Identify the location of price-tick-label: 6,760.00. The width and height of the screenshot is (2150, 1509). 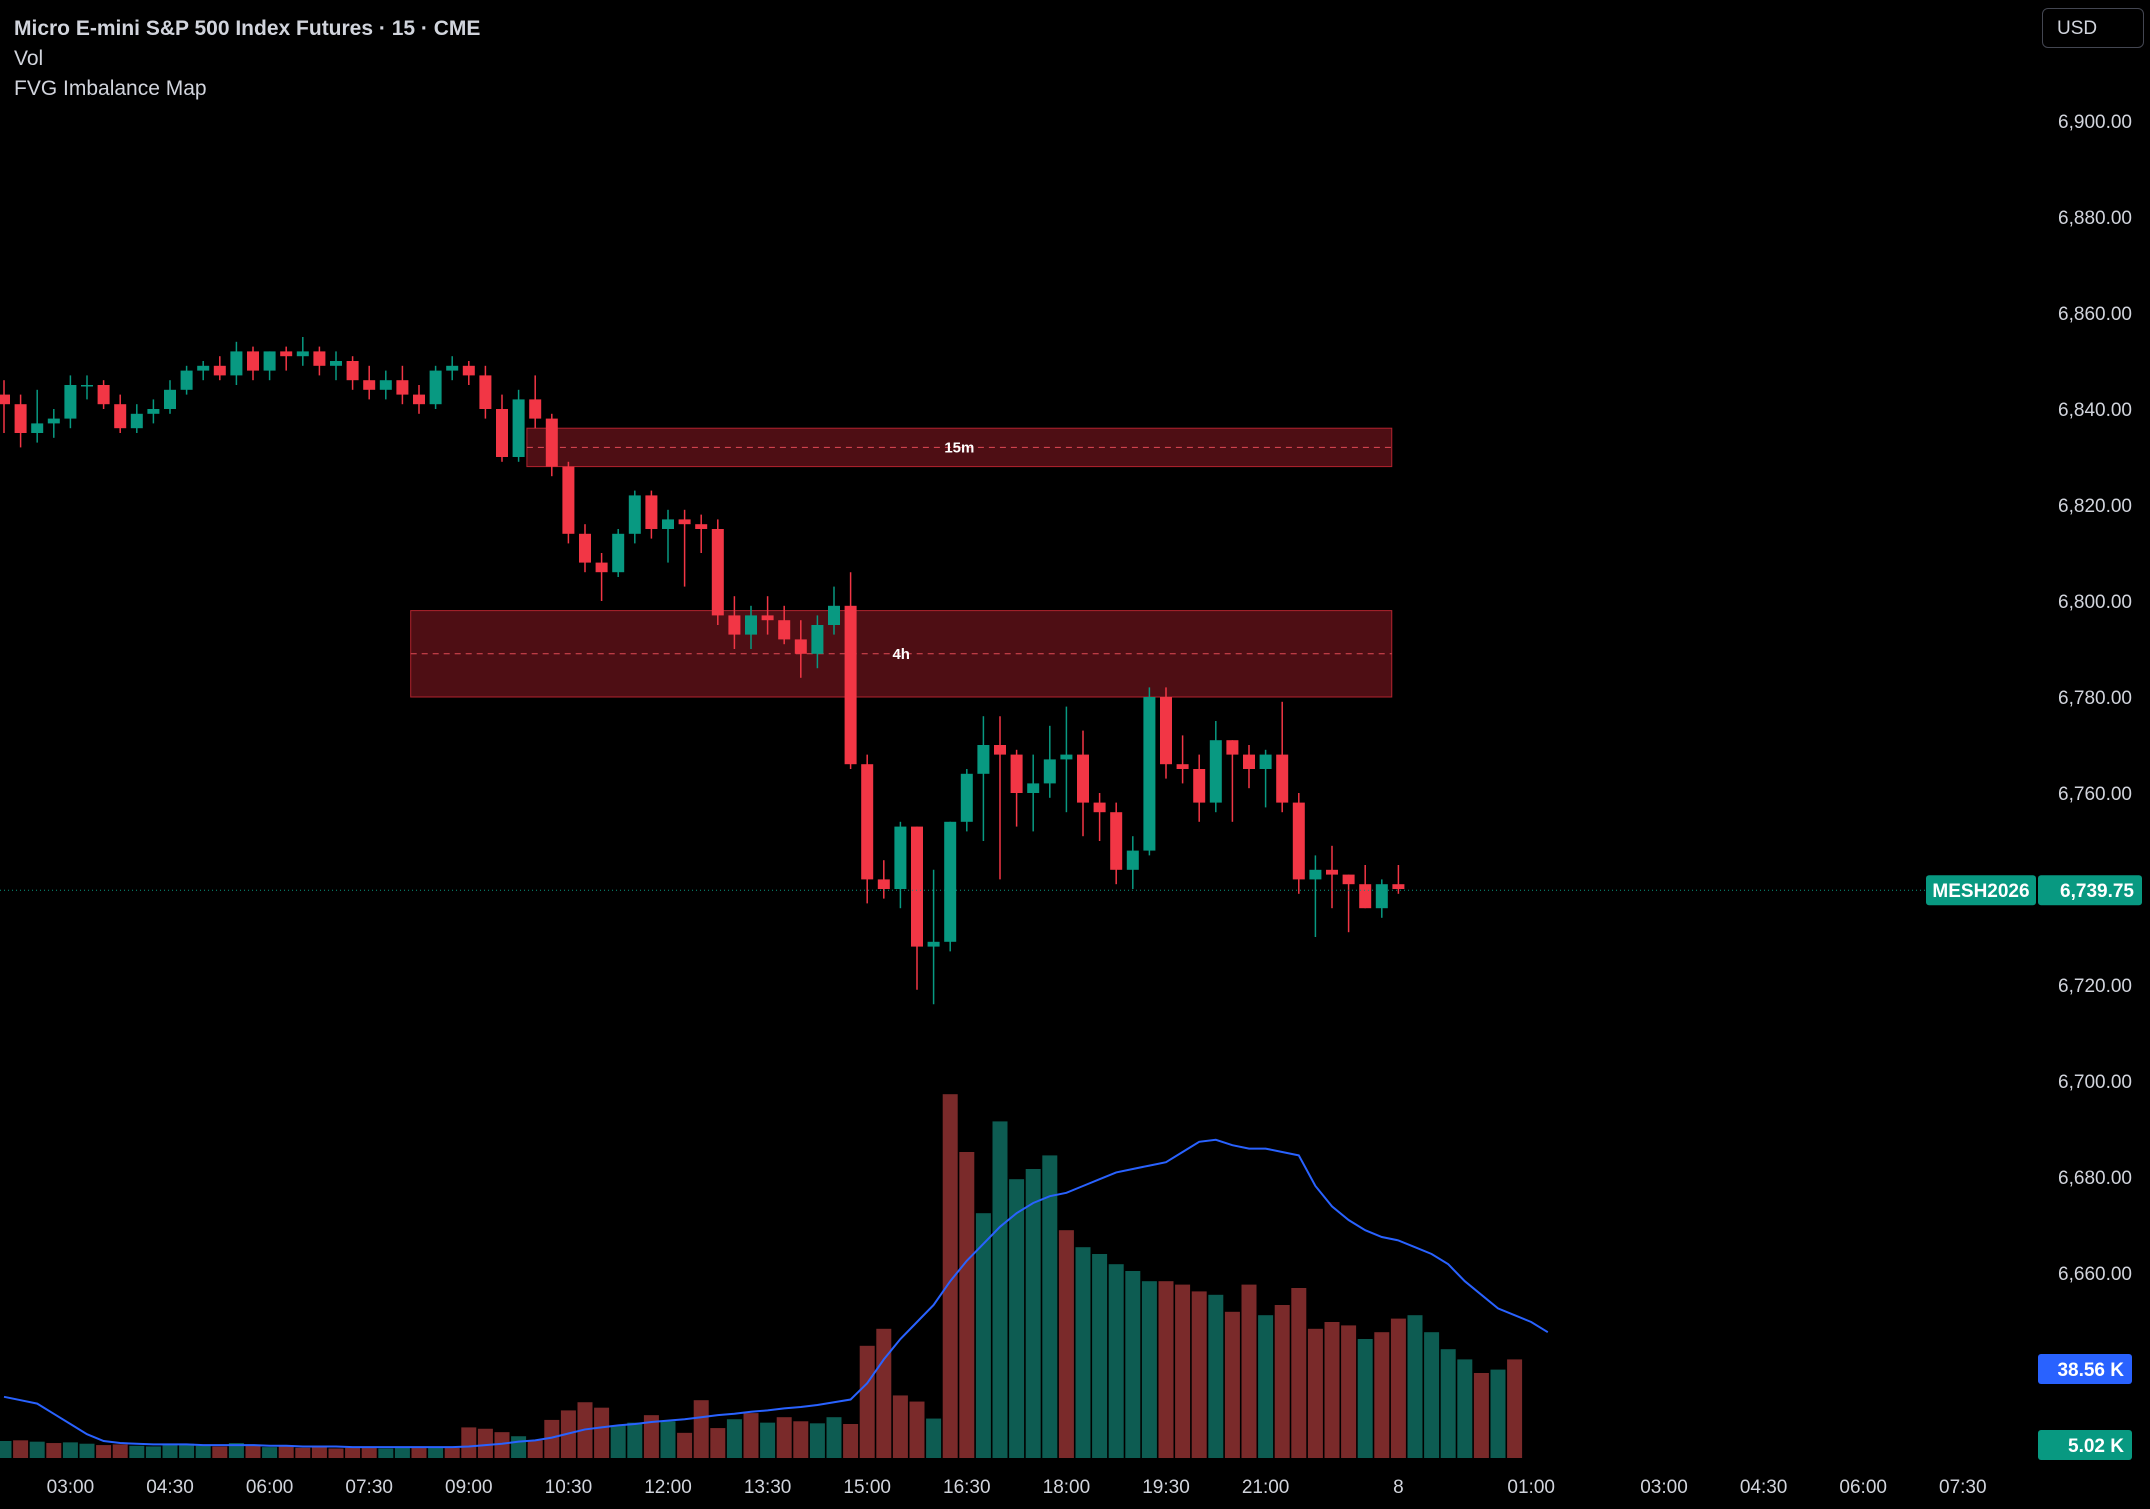
(2095, 794).